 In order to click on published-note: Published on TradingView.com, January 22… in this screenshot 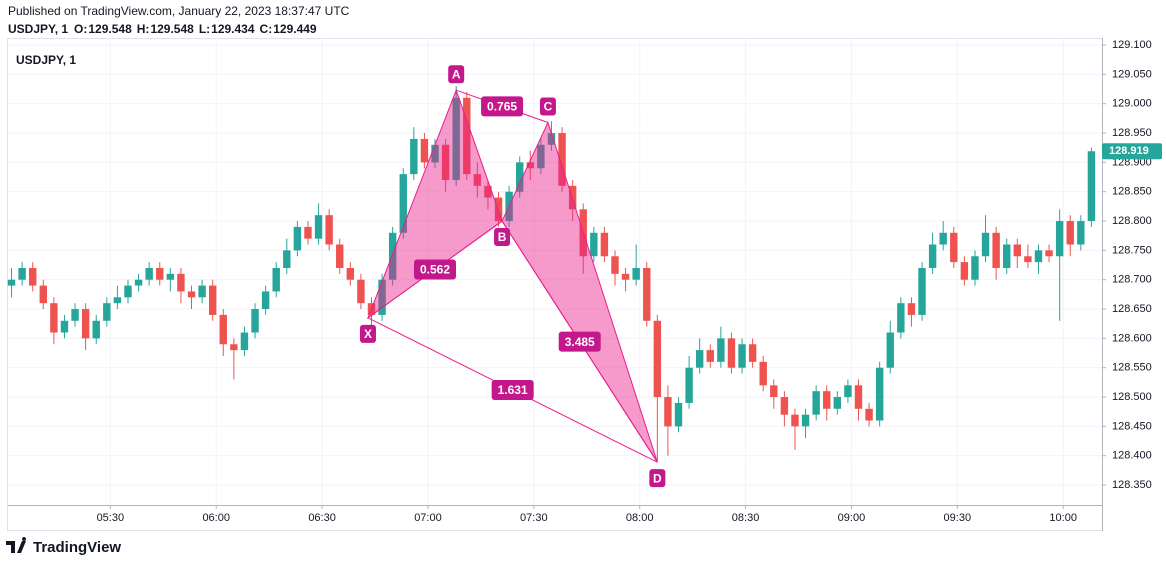, I will do `click(179, 11)`.